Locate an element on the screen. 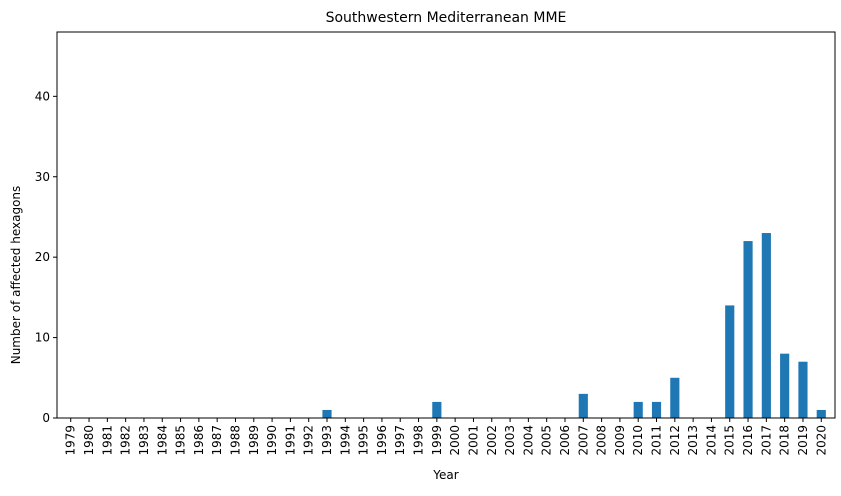 Image resolution: width=841 pixels, height=496 pixels. x-tick-label: 2008 is located at coordinates (602, 440).